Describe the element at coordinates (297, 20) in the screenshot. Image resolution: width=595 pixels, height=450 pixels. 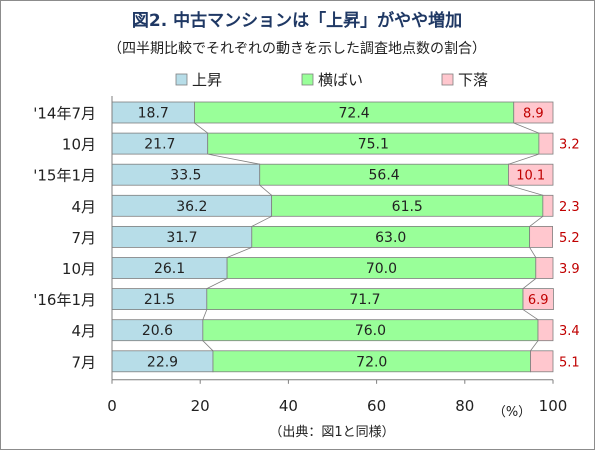
I see `chart-title: 図2. 中古マンションは「上昇」がやや増加` at that location.